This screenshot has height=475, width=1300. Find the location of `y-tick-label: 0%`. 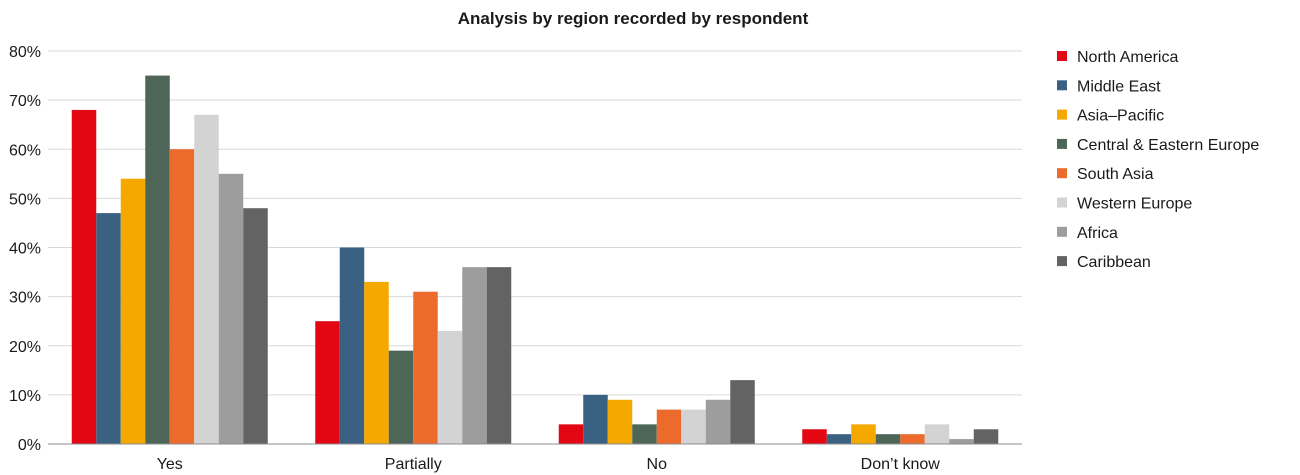

y-tick-label: 0% is located at coordinates (29, 445).